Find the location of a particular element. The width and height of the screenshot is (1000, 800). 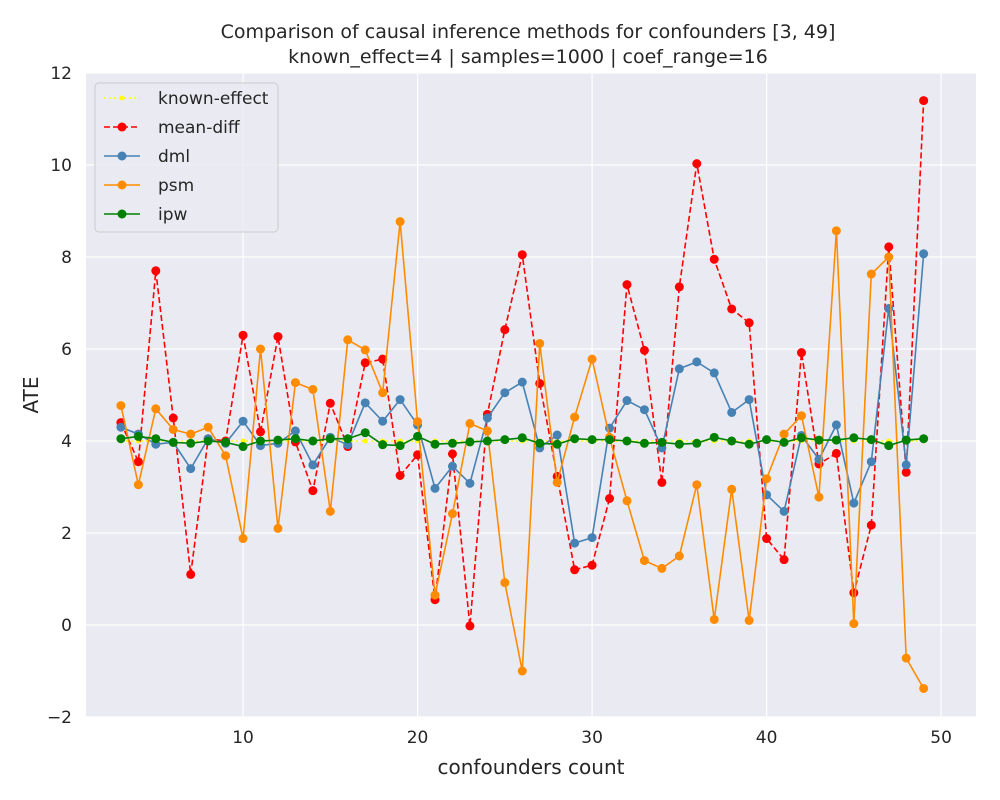

y-tick-label: 4 is located at coordinates (66, 442).